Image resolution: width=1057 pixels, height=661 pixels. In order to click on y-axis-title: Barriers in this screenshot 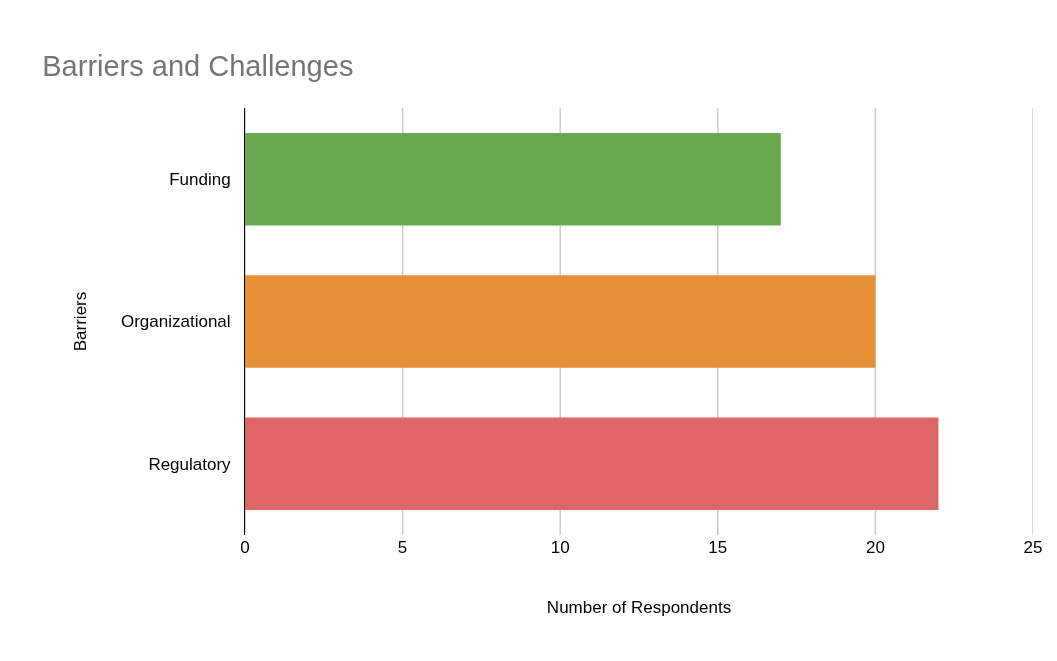, I will do `click(80, 321)`.